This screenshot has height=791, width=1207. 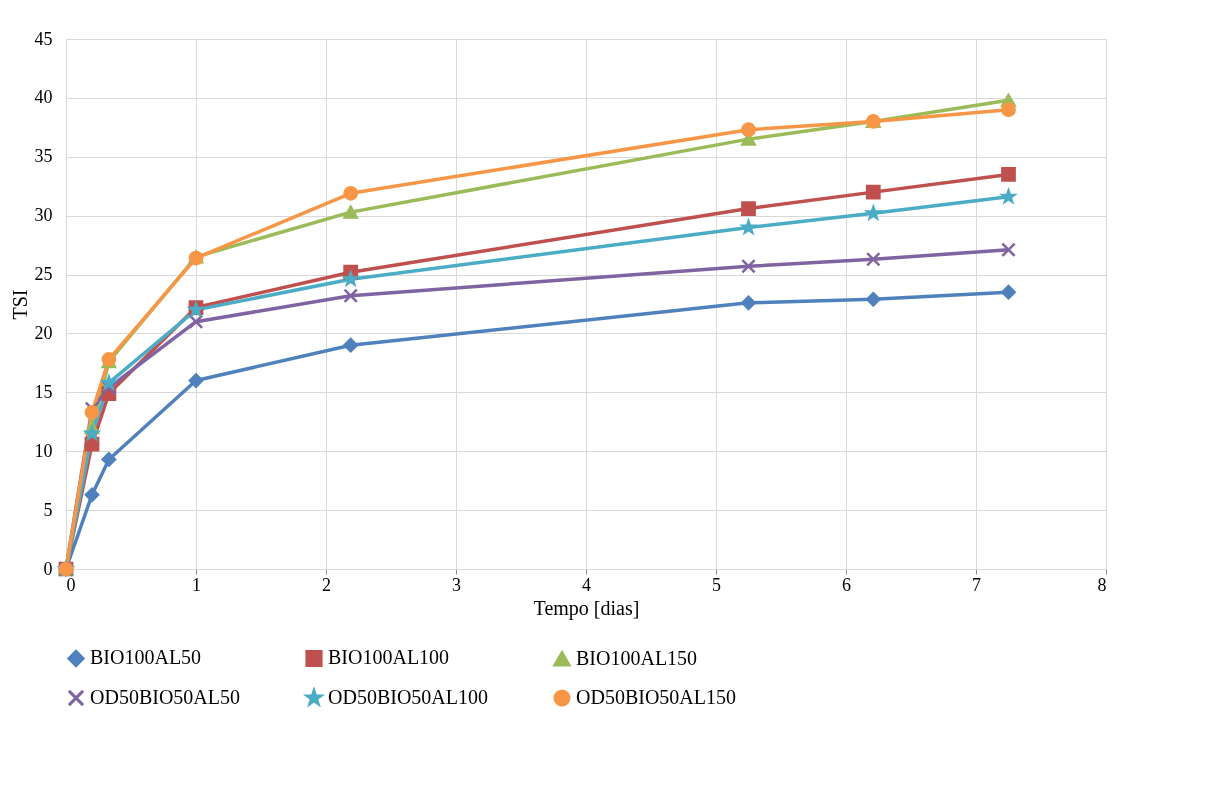 What do you see at coordinates (48, 509) in the screenshot?
I see `y-tick-label: 5` at bounding box center [48, 509].